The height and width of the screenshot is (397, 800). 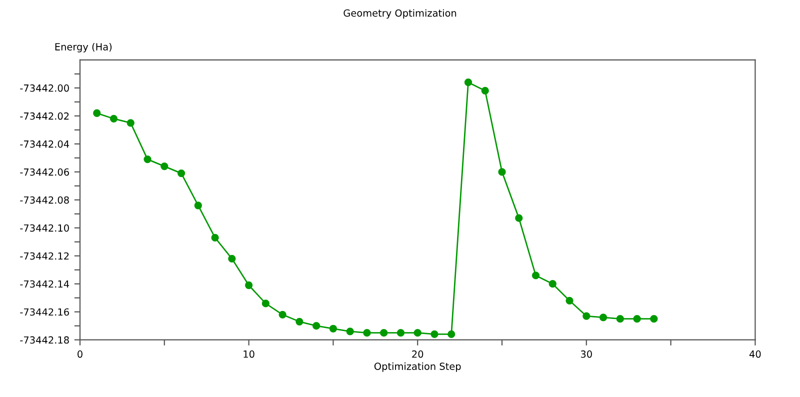 I want to click on x-axis-title: Optimization Step, so click(x=417, y=367).